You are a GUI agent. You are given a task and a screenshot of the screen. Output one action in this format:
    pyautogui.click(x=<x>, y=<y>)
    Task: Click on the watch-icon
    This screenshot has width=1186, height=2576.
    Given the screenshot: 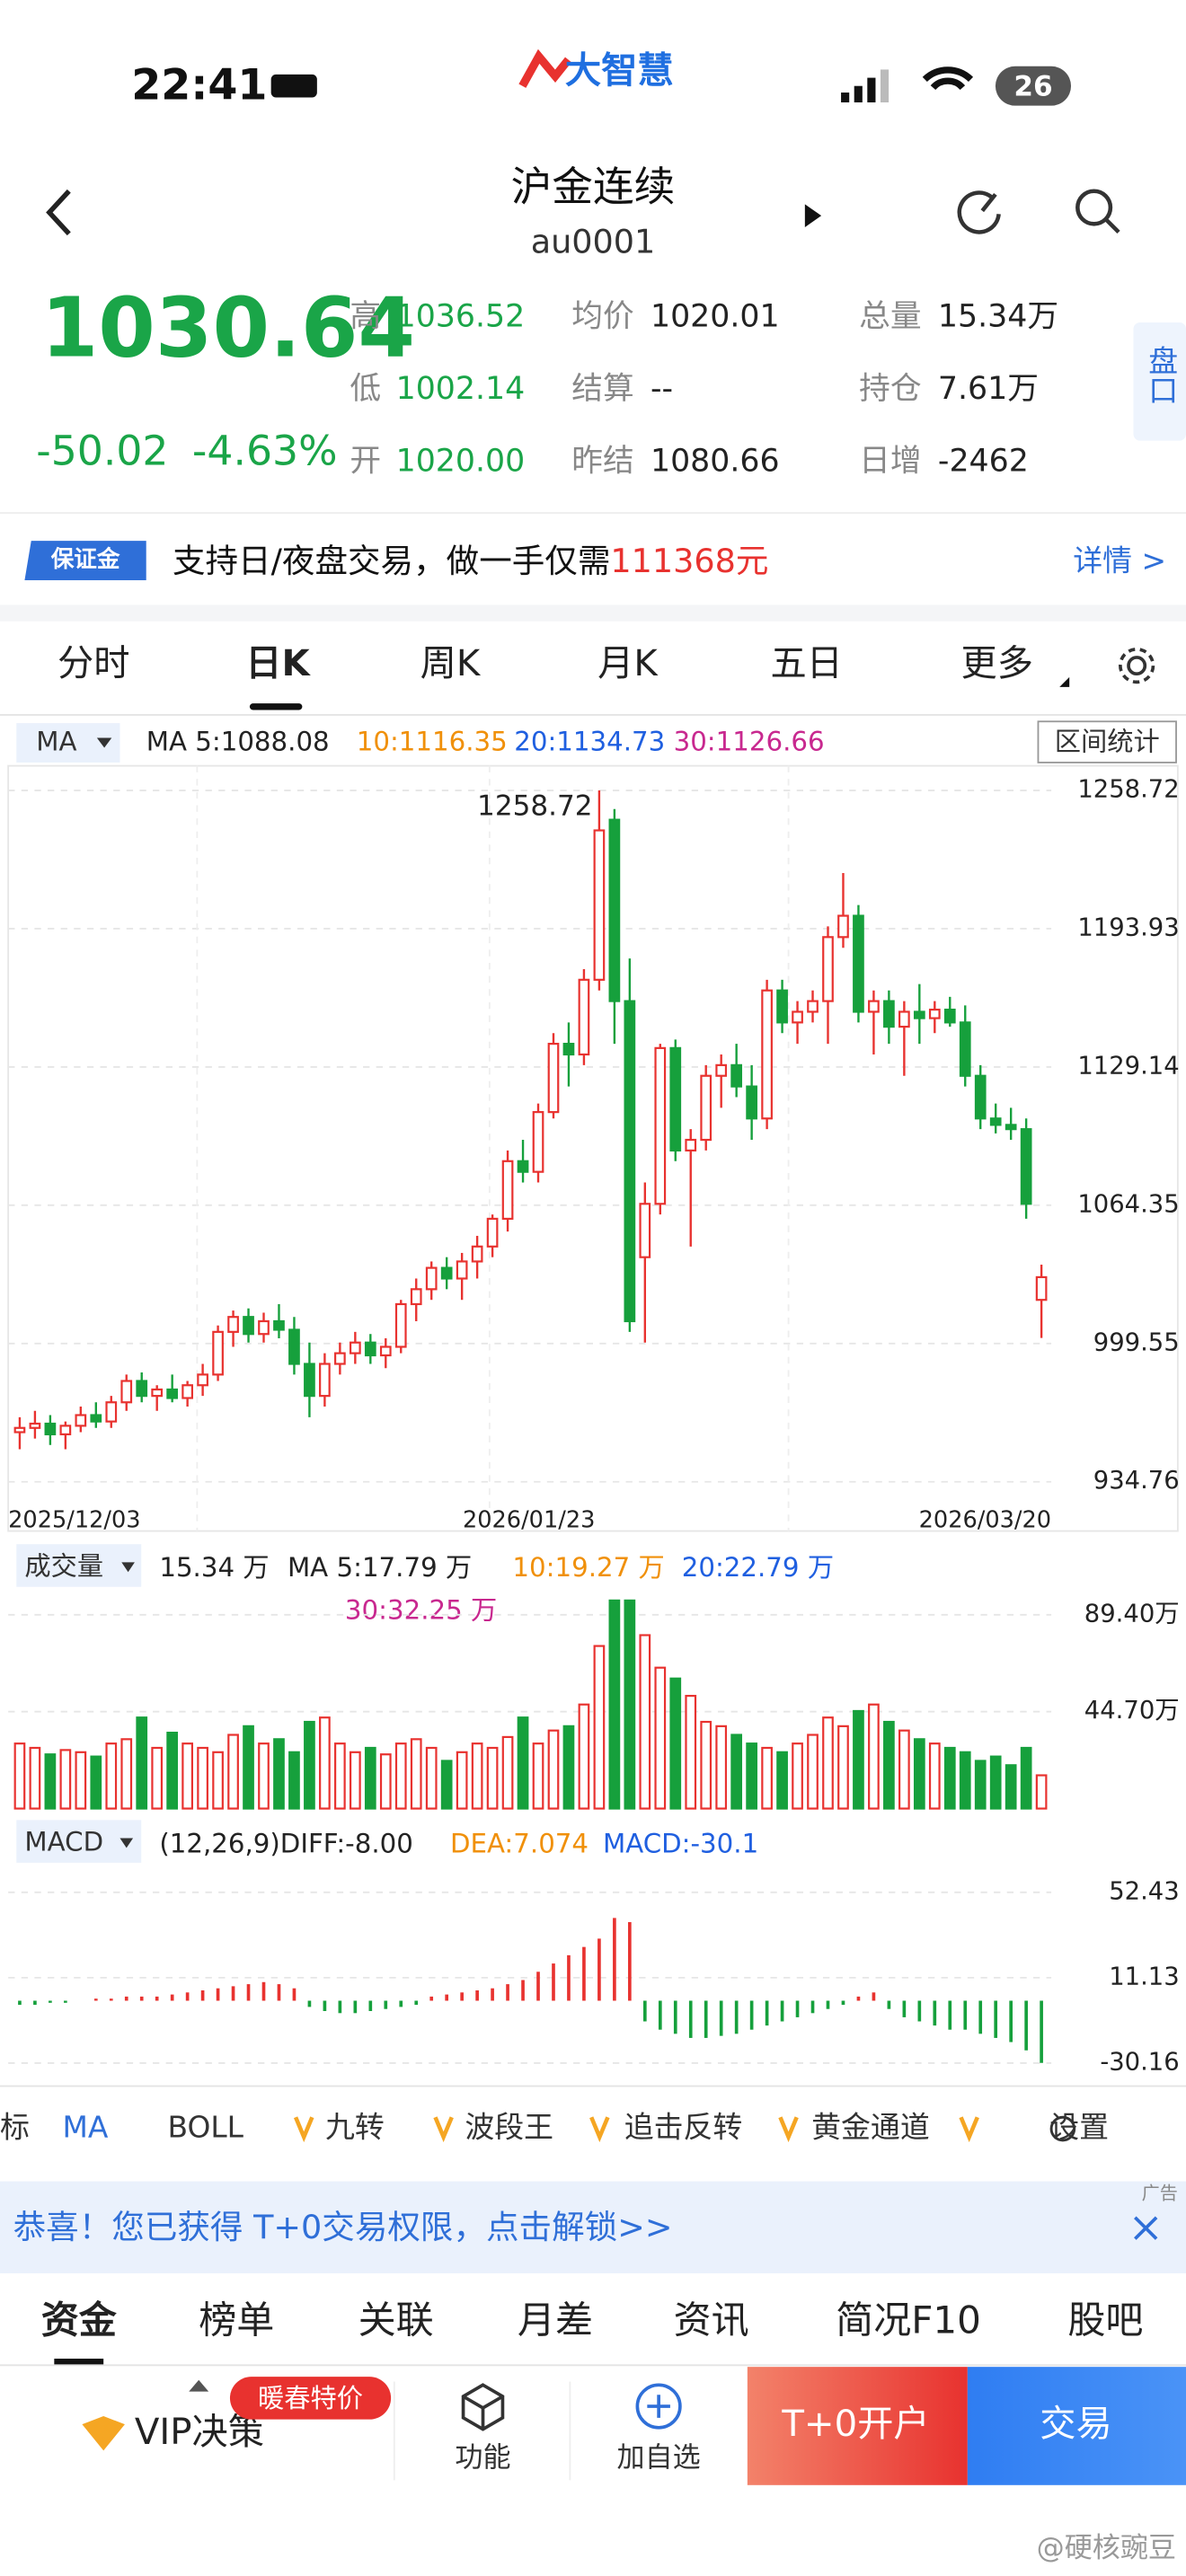 What is the action you would take?
    pyautogui.click(x=658, y=2406)
    